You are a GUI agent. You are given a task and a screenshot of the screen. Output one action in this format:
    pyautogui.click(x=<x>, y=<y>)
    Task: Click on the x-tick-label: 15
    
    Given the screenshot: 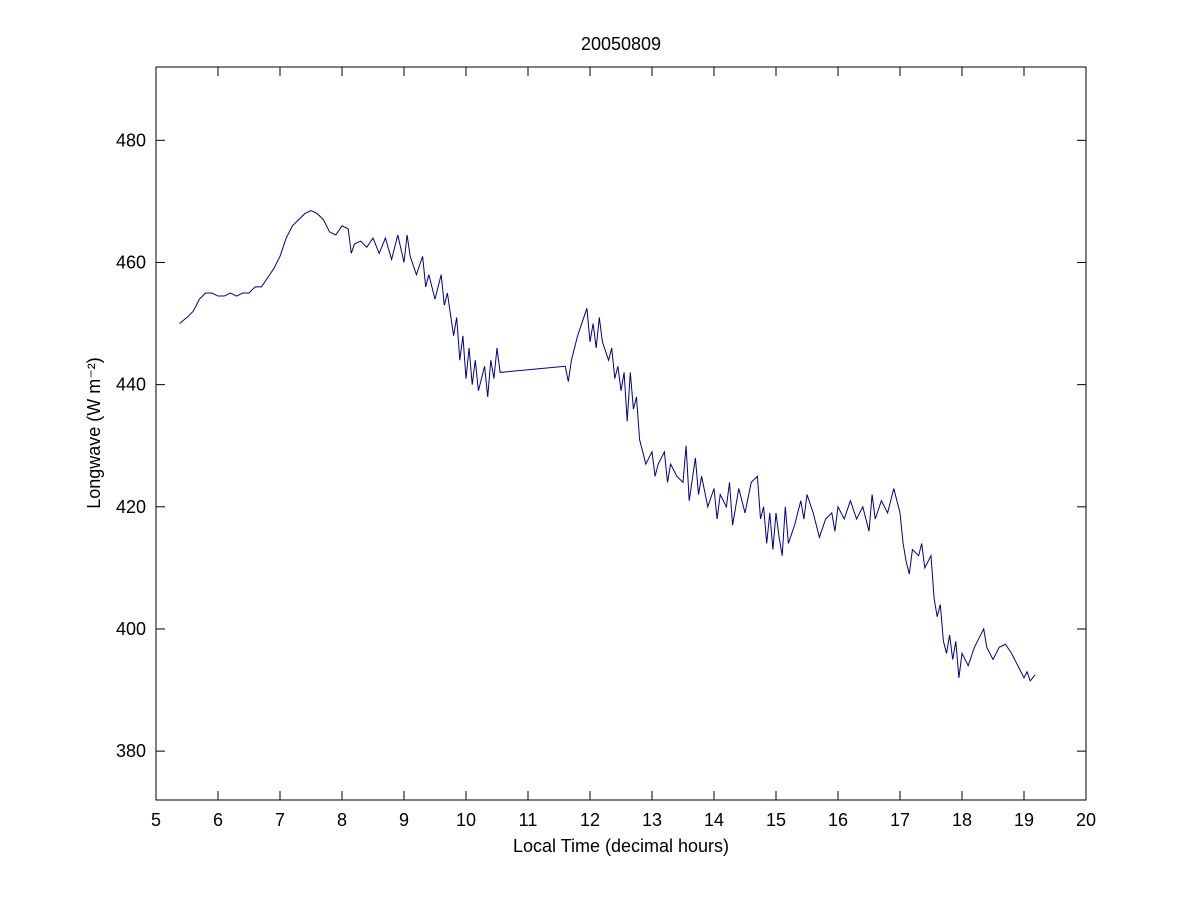 What is the action you would take?
    pyautogui.click(x=776, y=820)
    